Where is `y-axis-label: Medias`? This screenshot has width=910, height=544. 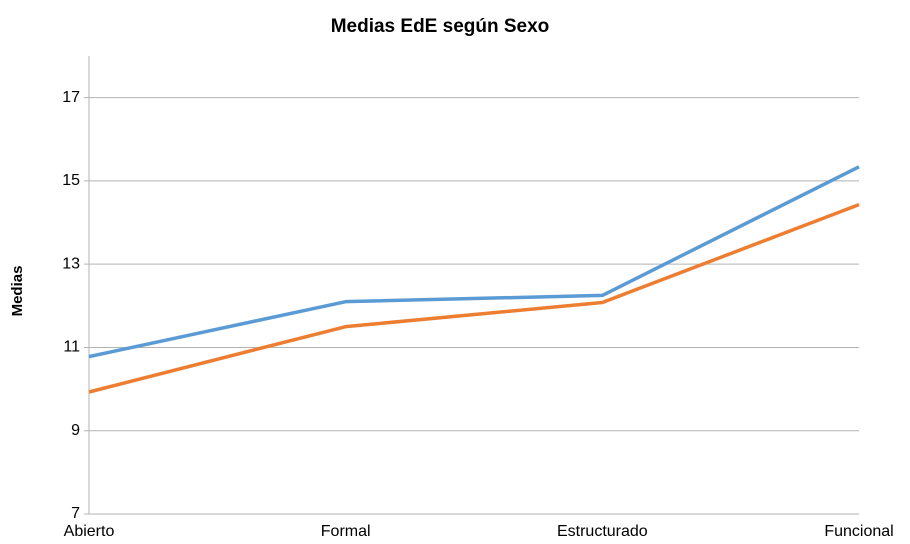
y-axis-label: Medias is located at coordinates (17, 291).